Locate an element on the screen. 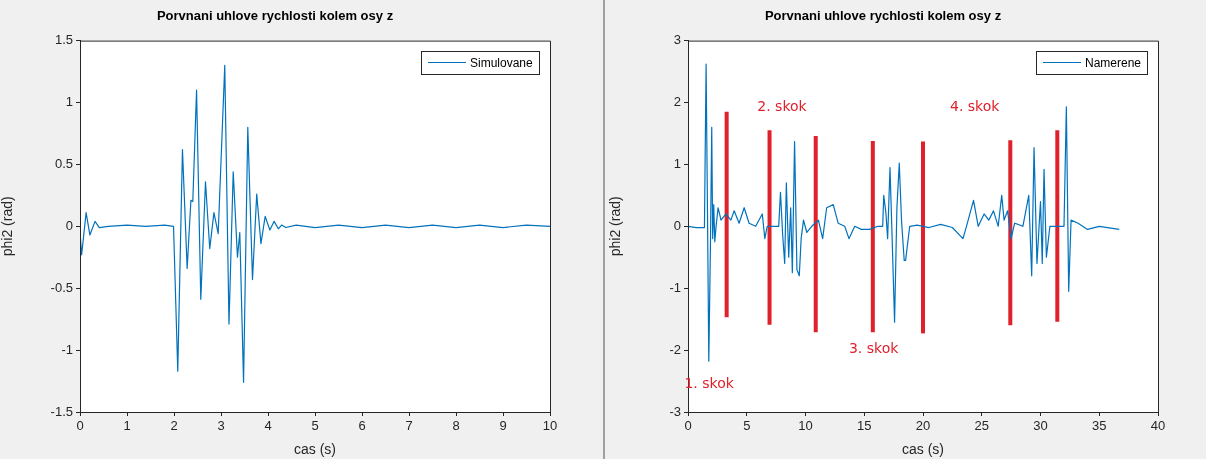 This screenshot has height=459, width=1206. x-tick-label: 3 is located at coordinates (221, 426).